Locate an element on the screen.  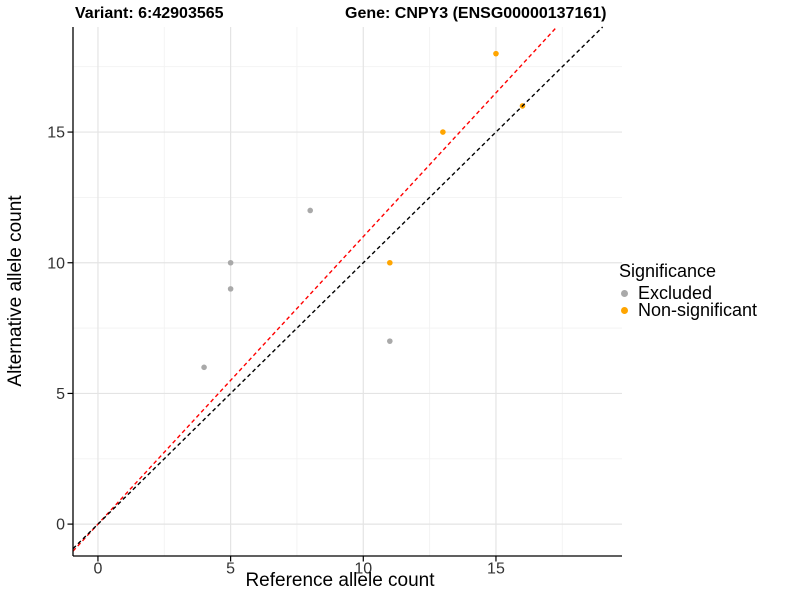
variant-title: Variant: 6:42903565 is located at coordinates (149, 13).